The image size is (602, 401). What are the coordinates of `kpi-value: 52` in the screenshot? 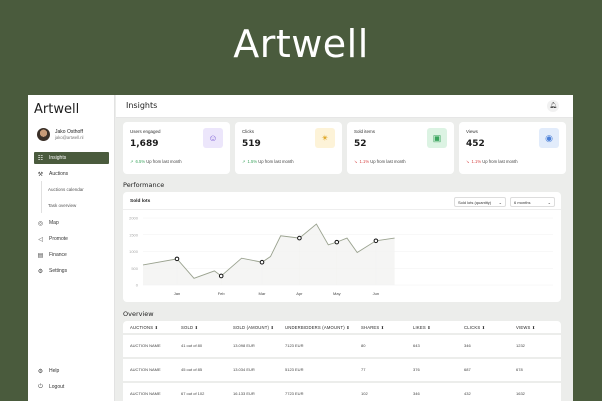 It's located at (360, 144).